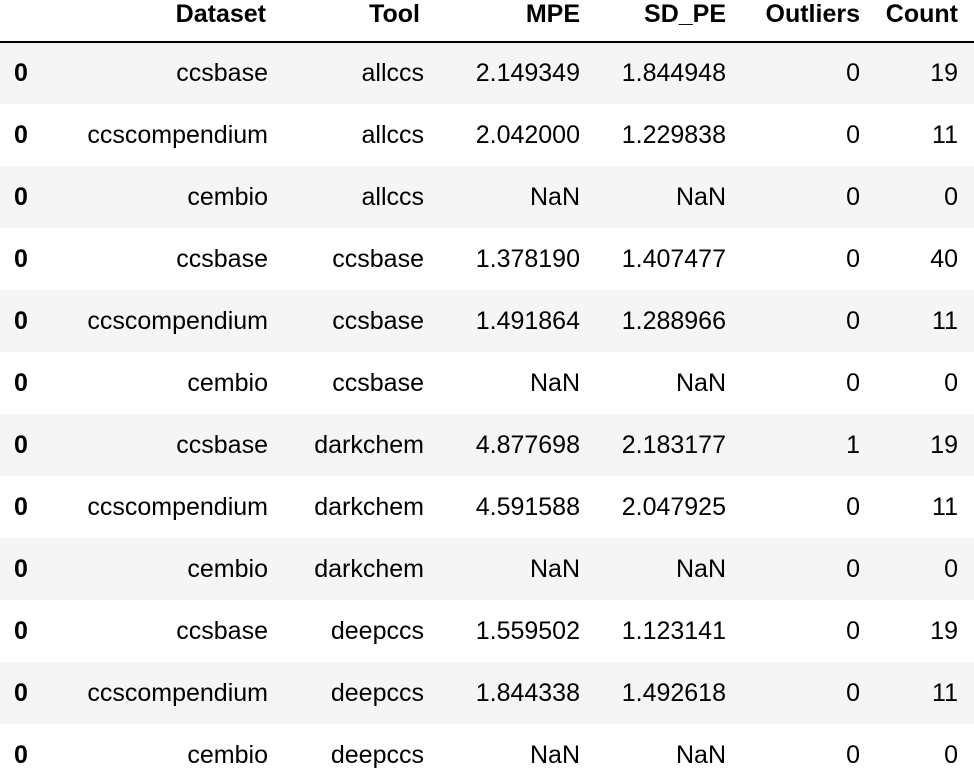 The width and height of the screenshot is (974, 773). What do you see at coordinates (527, 444) in the screenshot?
I see `mpe-cell: 4.877698` at bounding box center [527, 444].